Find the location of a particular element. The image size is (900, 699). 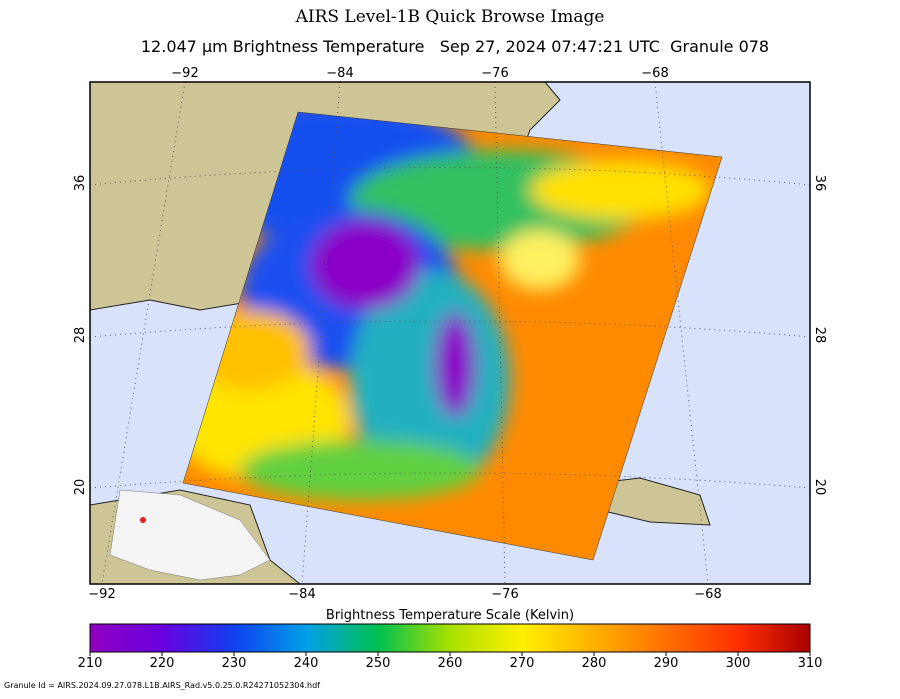

lon-label-bottom: −92 is located at coordinates (101, 594).